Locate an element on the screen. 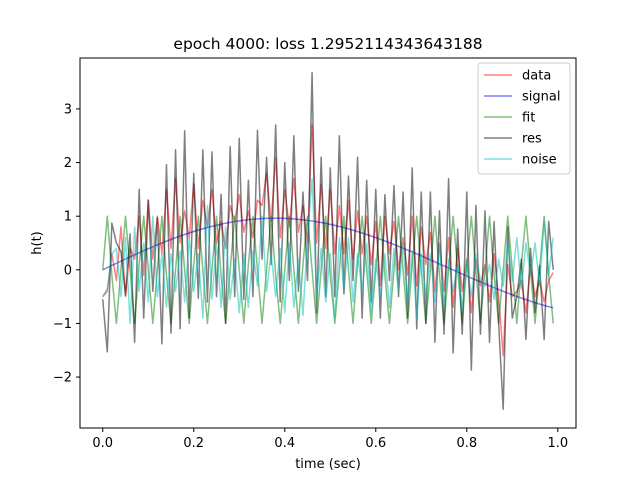 This screenshot has width=640, height=480. y-tick-label: 1 is located at coordinates (68, 217).